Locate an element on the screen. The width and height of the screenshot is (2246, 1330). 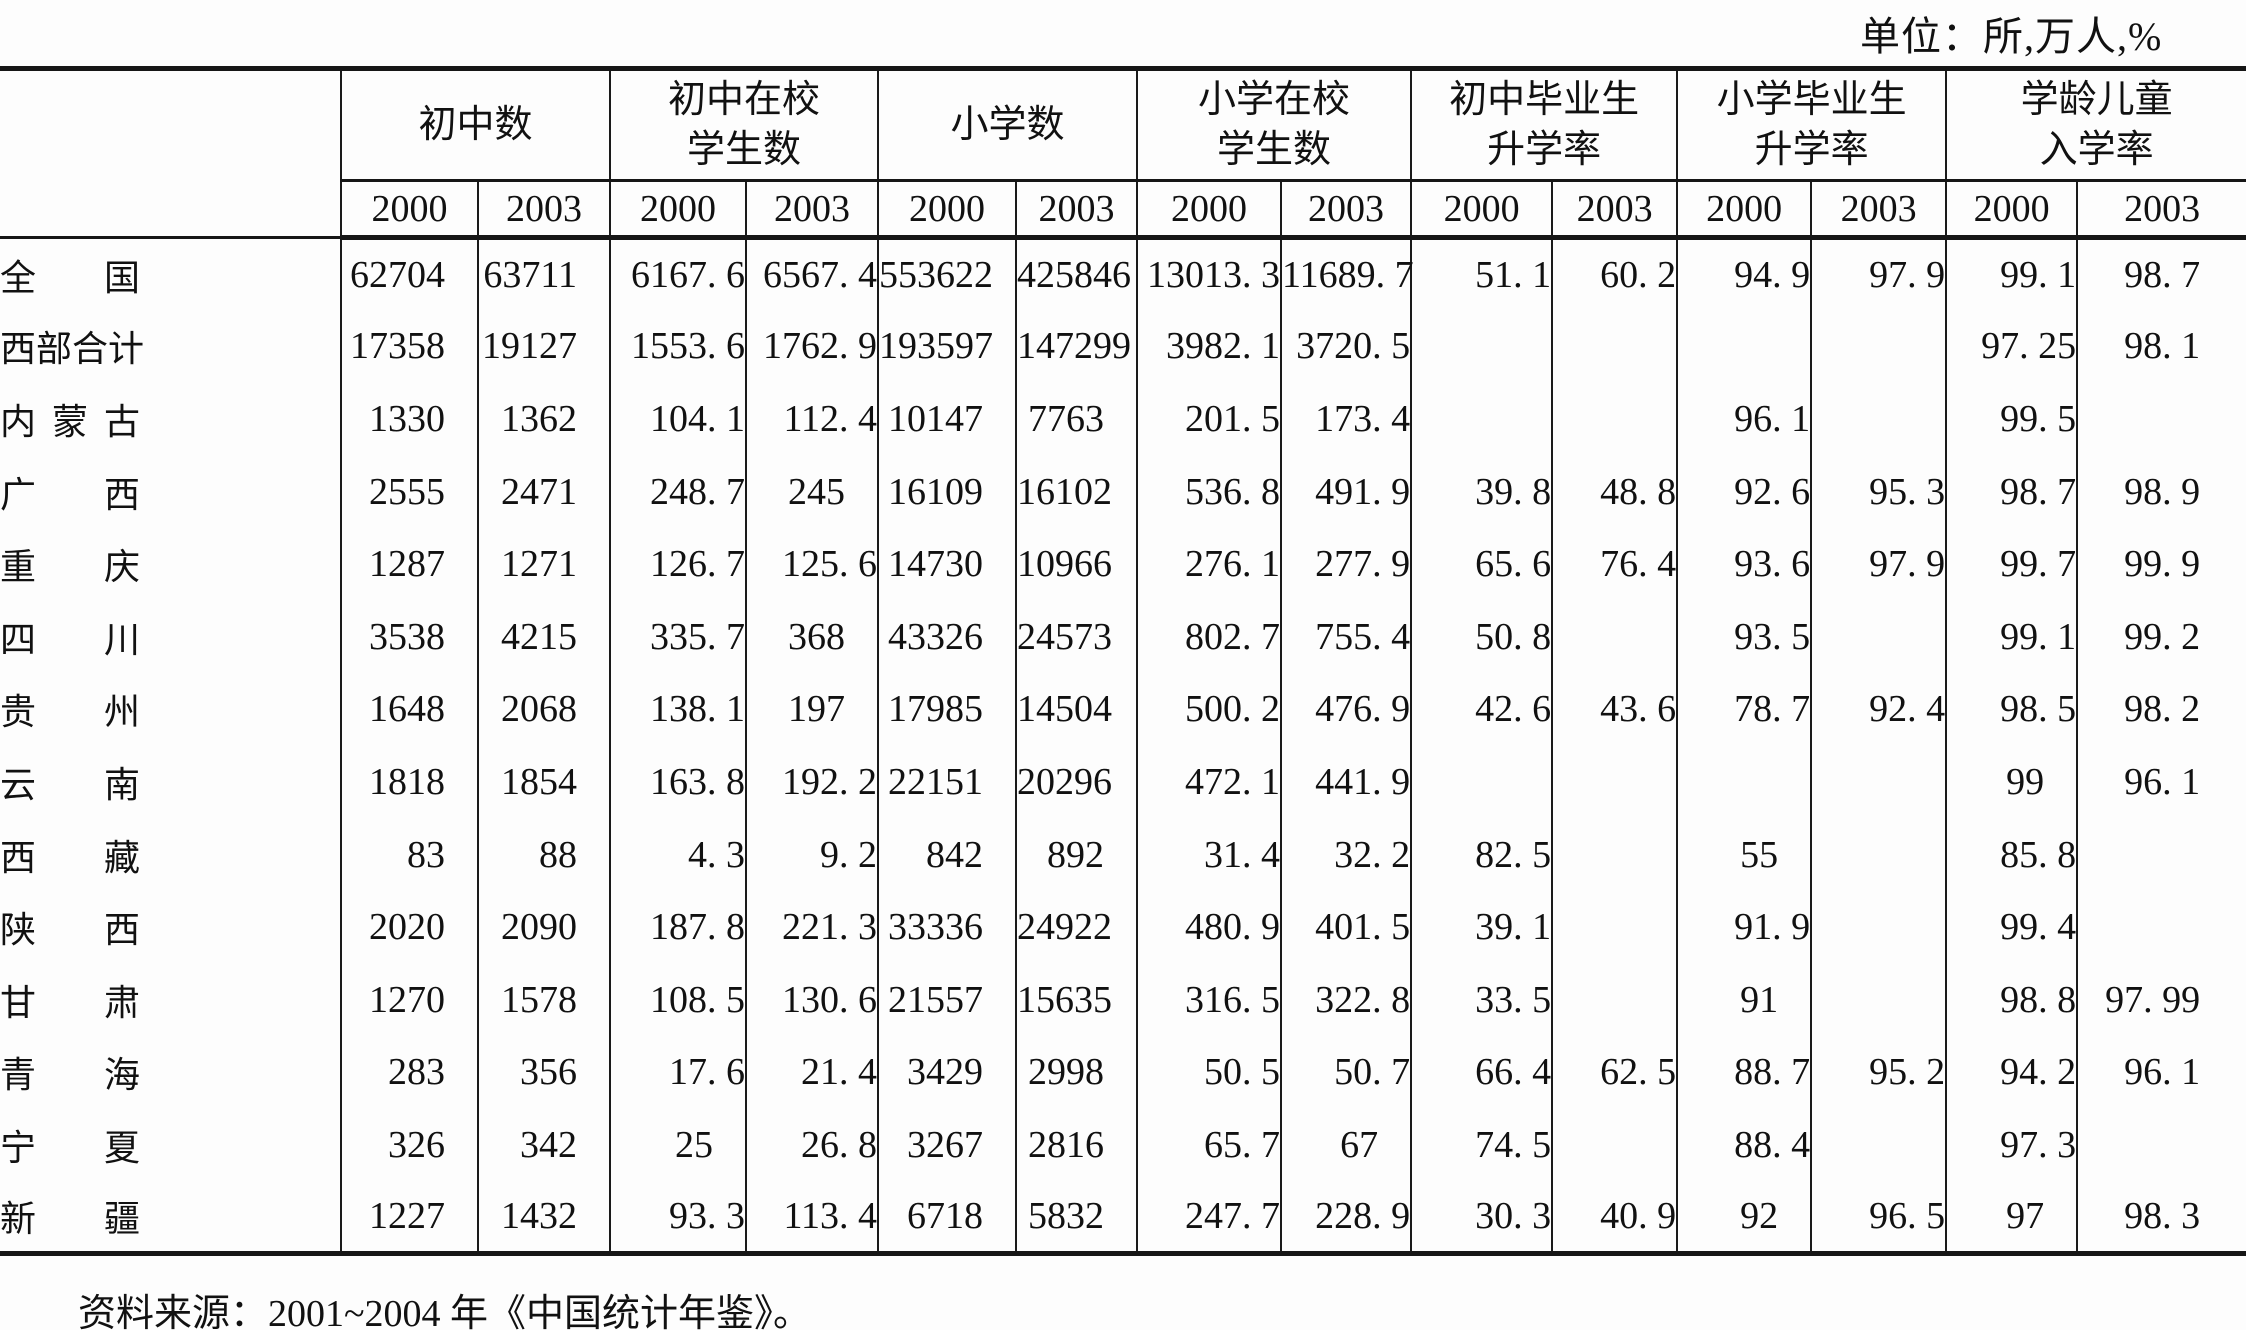
cell: 97. 9 is located at coordinates (1879, 564).